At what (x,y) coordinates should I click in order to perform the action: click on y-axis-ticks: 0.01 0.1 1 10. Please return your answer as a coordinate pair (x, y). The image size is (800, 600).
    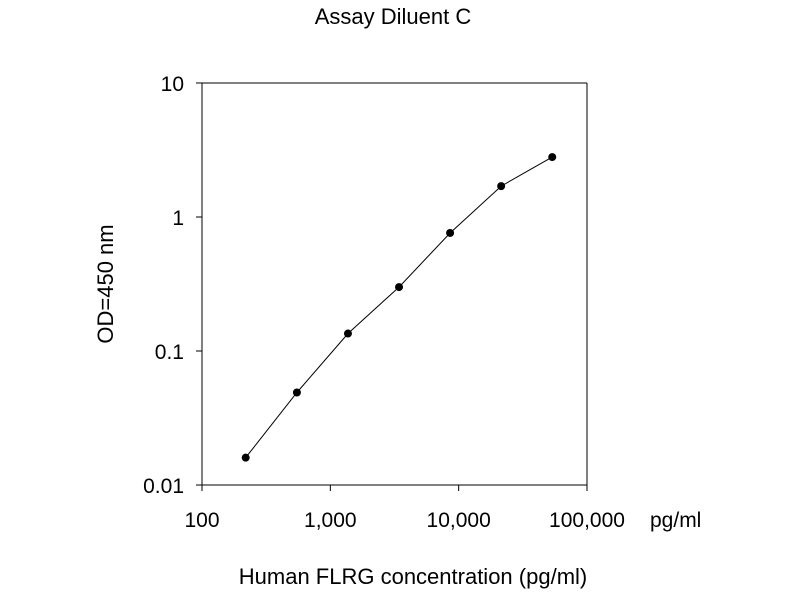
    Looking at the image, I should click on (172, 285).